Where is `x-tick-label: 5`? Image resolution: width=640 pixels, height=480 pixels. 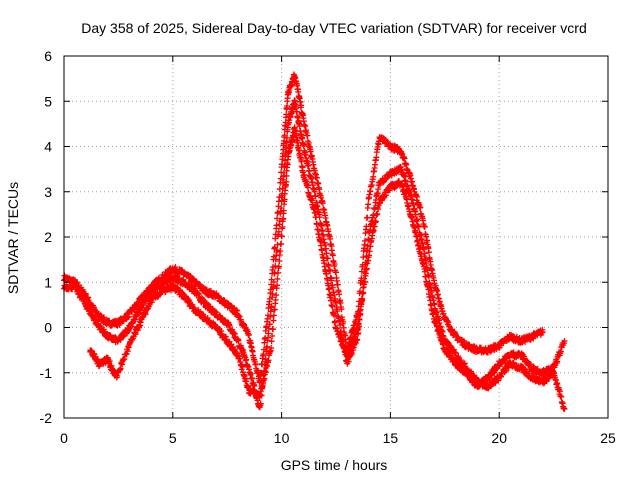
x-tick-label: 5 is located at coordinates (173, 438).